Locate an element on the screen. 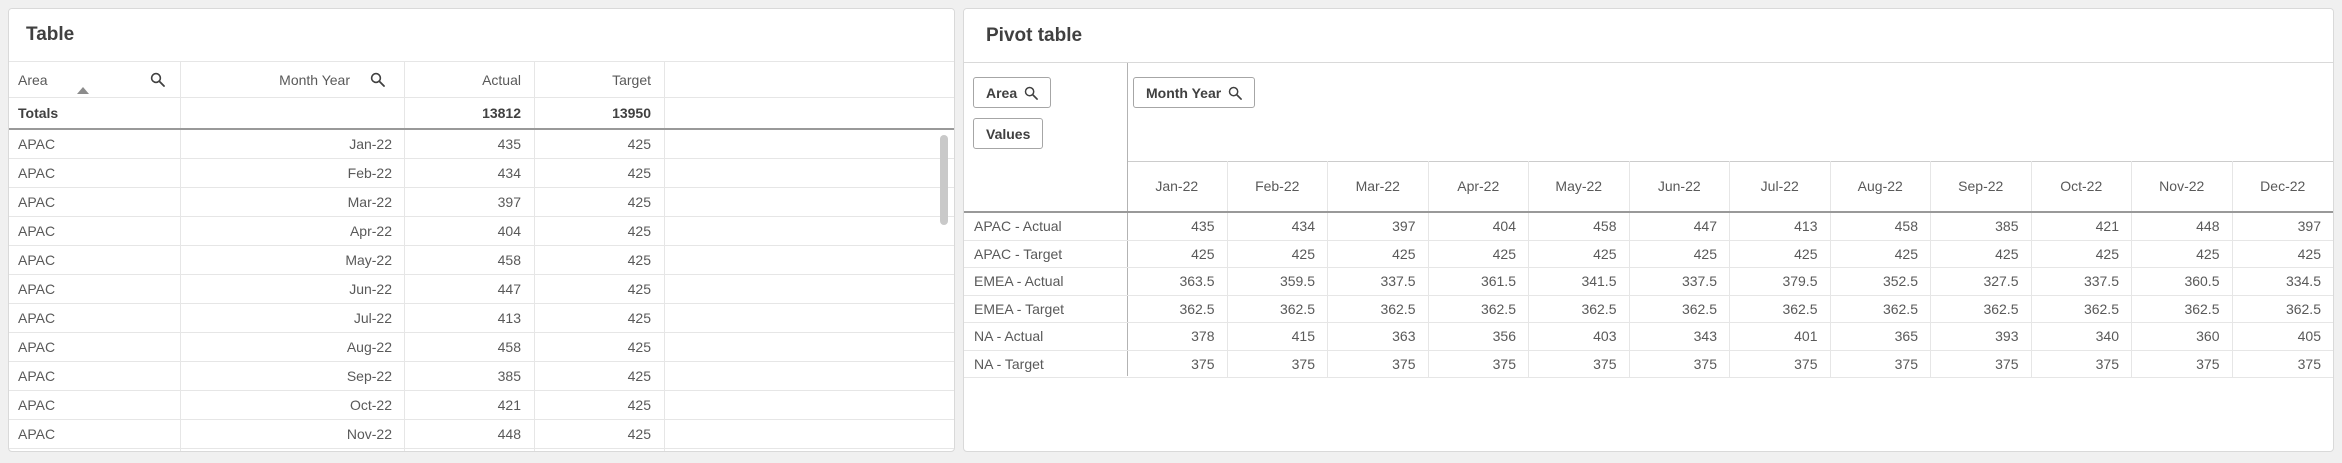 The image size is (2342, 463). pivot-column-header: Jul-22 is located at coordinates (1780, 186).